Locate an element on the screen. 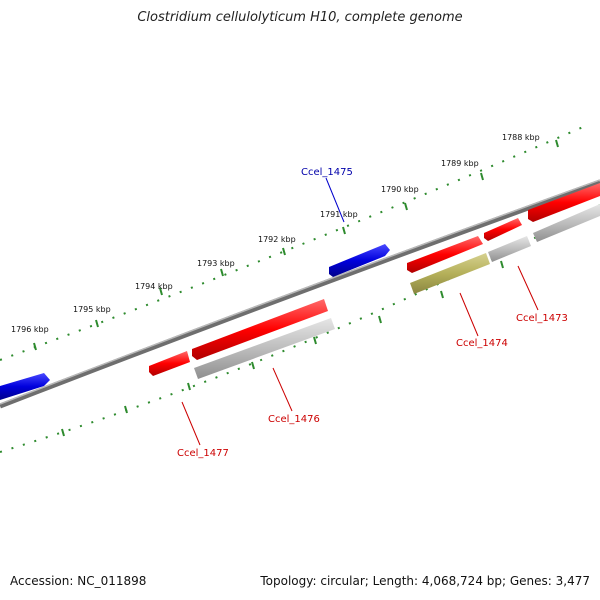 Image resolution: width=600 pixels, height=600 pixels. gene-ccel-1473-arrow is located at coordinates (564, 202).